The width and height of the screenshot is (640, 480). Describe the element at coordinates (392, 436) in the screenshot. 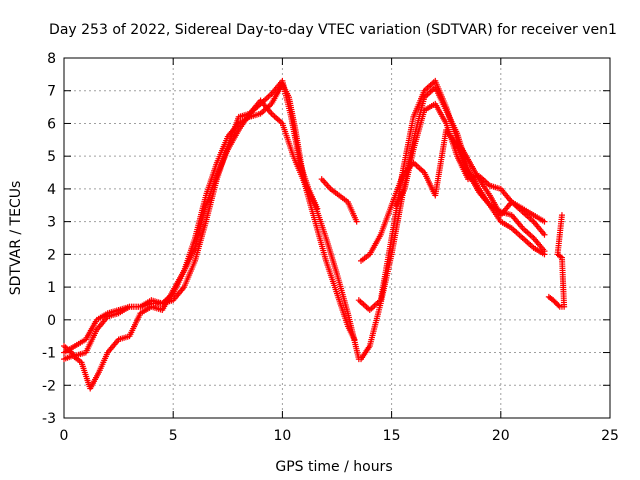

I see `x-tick-label: 15` at that location.